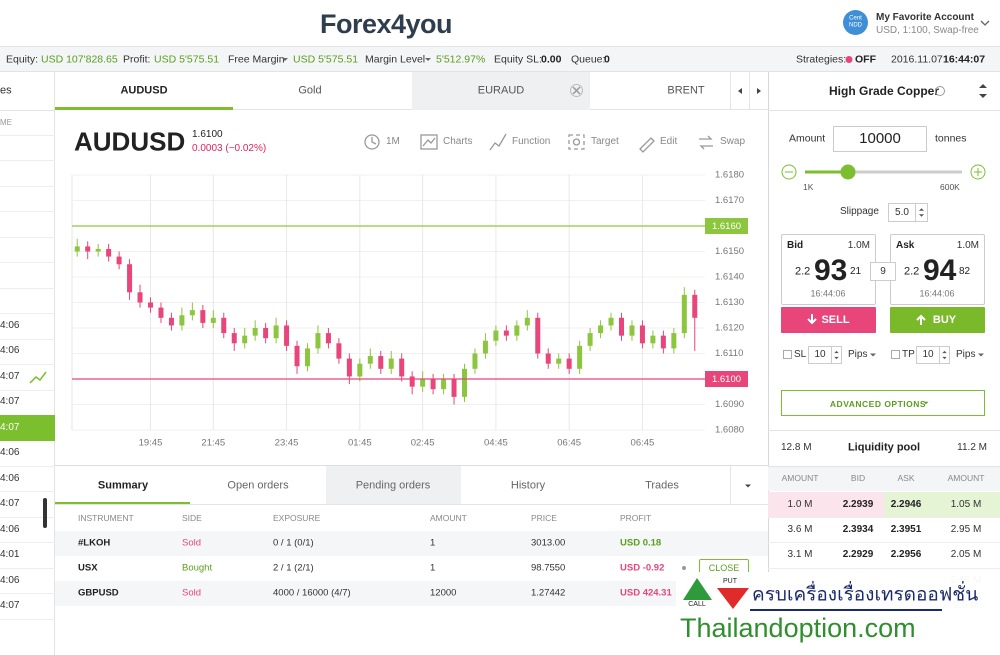 The width and height of the screenshot is (1000, 655). Describe the element at coordinates (937, 320) in the screenshot. I see `buy-button: BUY` at that location.